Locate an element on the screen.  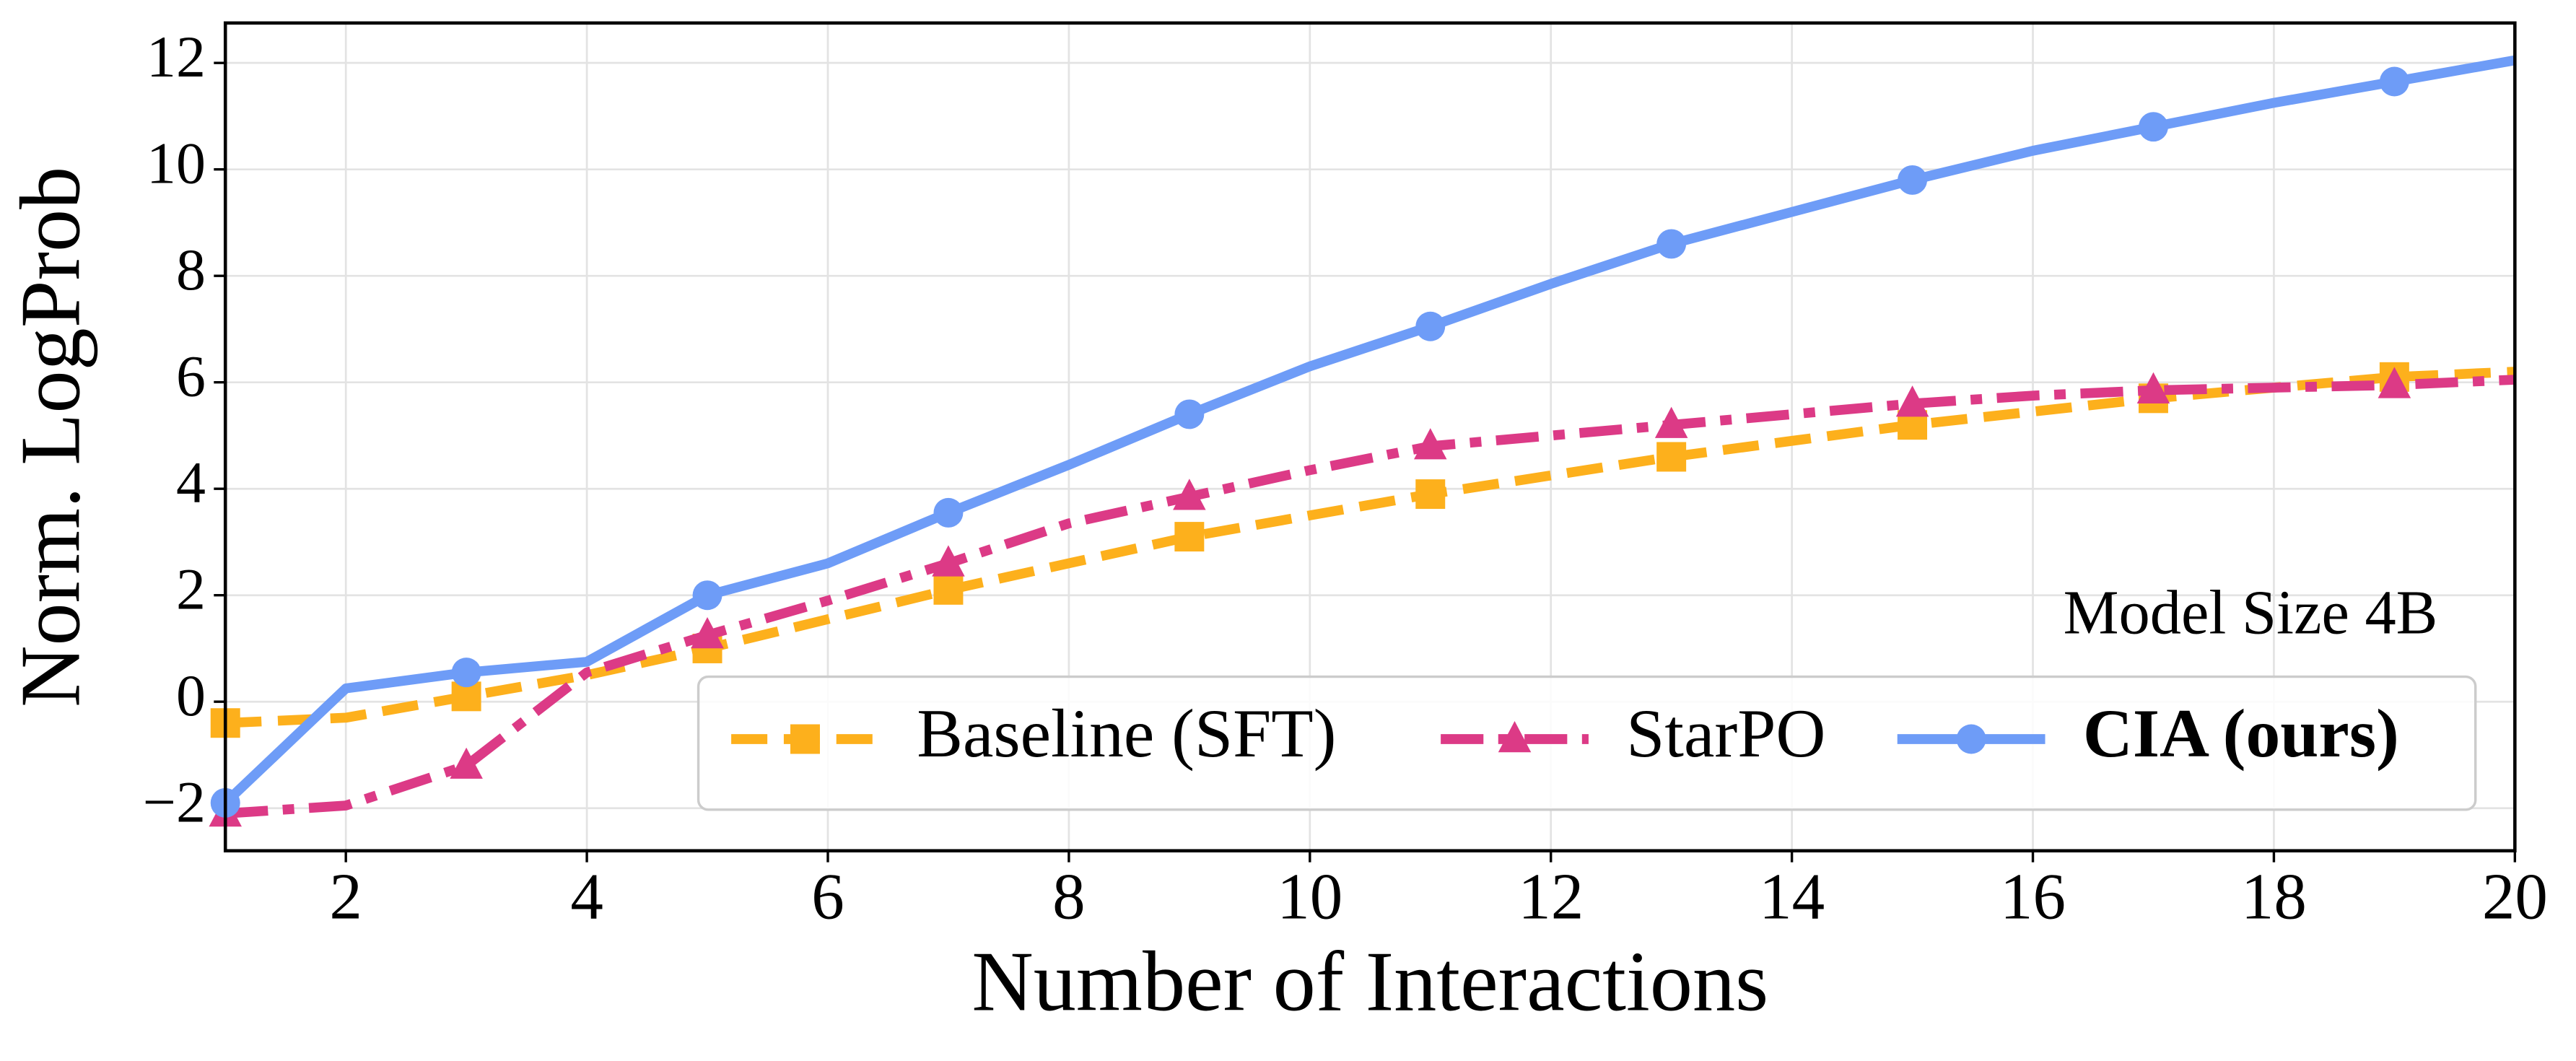
y-tick-label: −2 is located at coordinates (174, 802).